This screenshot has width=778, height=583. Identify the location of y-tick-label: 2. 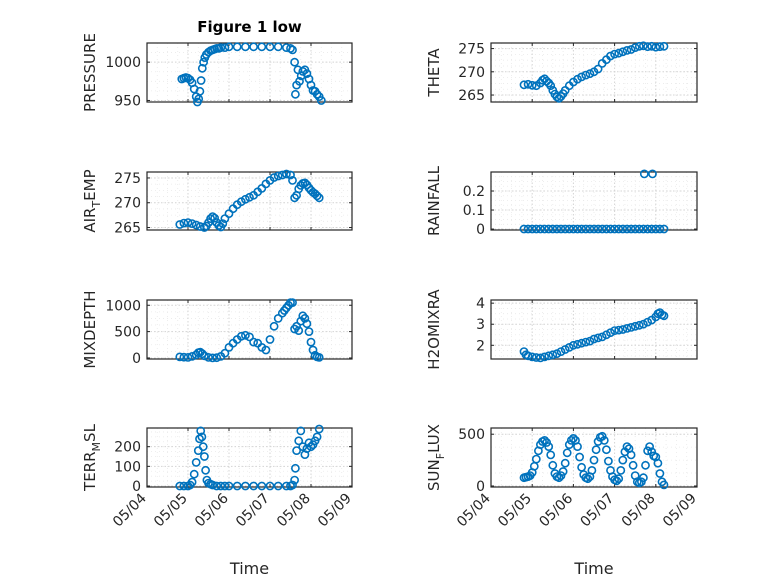
(480, 346).